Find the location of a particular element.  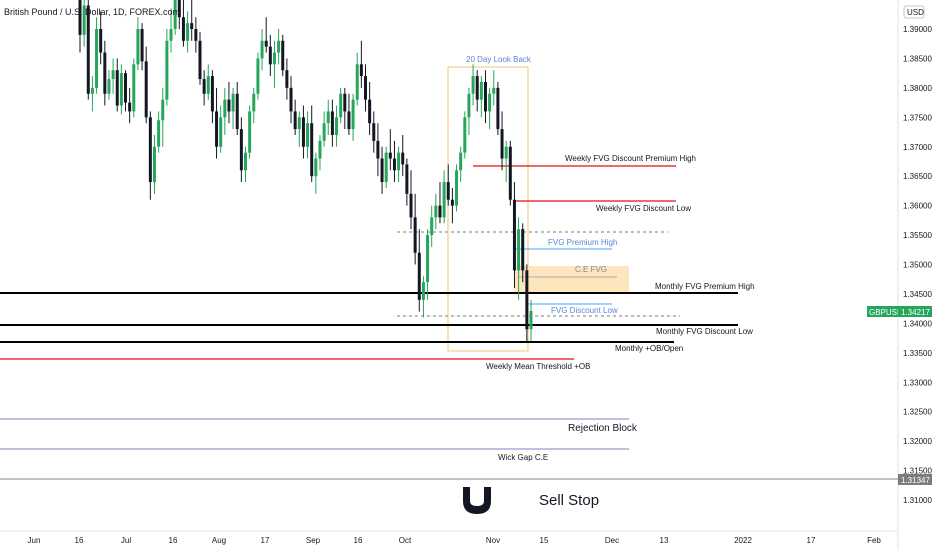

y-tick-label: 1.35500 is located at coordinates (917, 235).